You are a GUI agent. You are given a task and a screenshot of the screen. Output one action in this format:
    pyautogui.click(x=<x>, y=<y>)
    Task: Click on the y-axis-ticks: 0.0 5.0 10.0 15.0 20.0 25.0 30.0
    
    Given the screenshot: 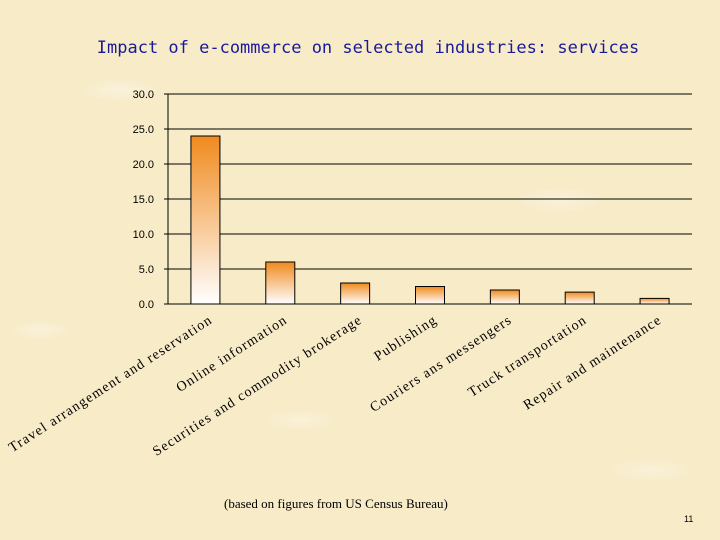 What is the action you would take?
    pyautogui.click(x=151, y=200)
    